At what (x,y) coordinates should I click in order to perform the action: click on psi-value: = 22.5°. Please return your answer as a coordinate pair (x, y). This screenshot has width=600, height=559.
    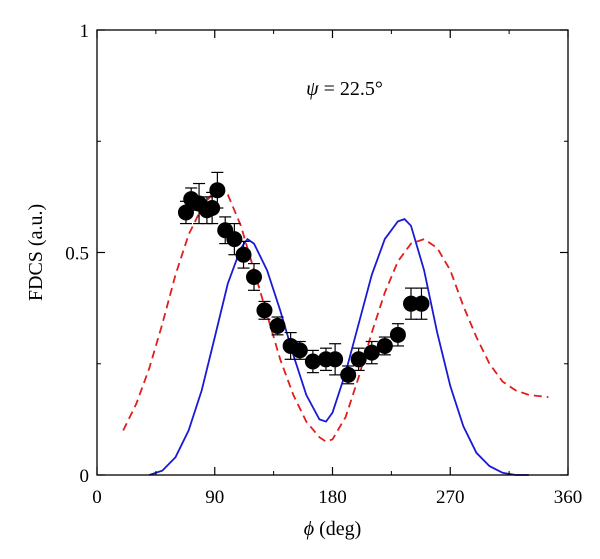
    Looking at the image, I should click on (351, 89).